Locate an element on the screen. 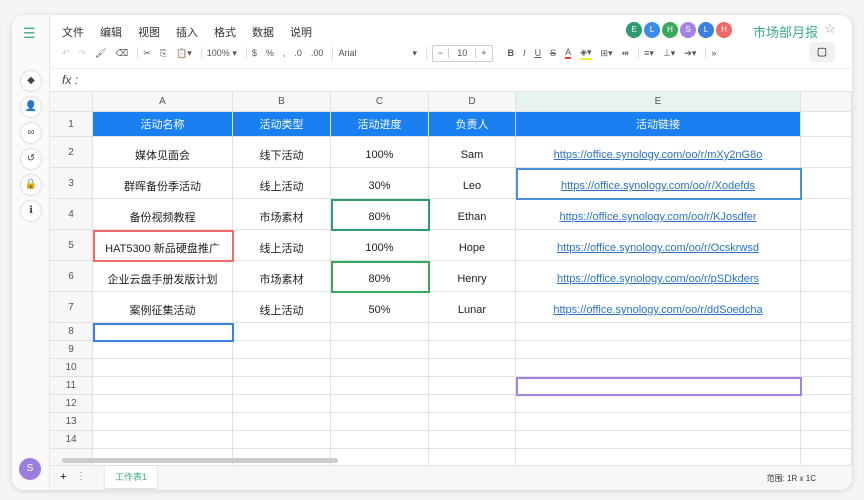 Image resolution: width=864 pixels, height=500 pixels. link-icon: ∞ is located at coordinates (31, 133).